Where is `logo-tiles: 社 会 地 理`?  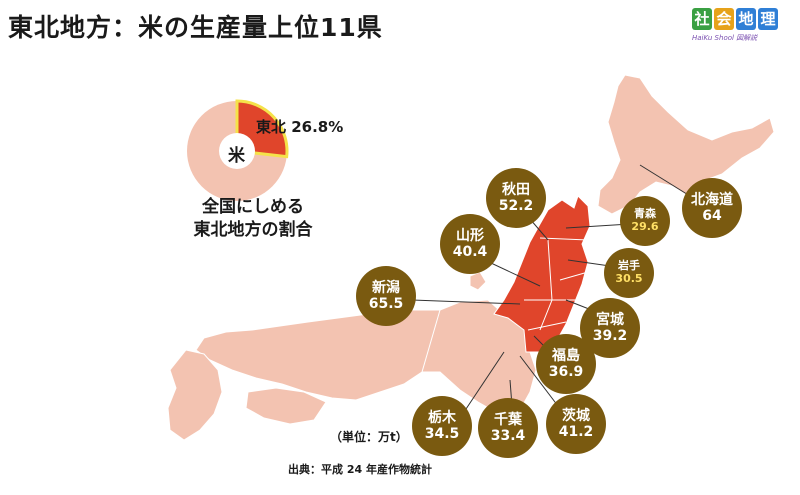 logo-tiles: 社 会 地 理 is located at coordinates (742, 19).